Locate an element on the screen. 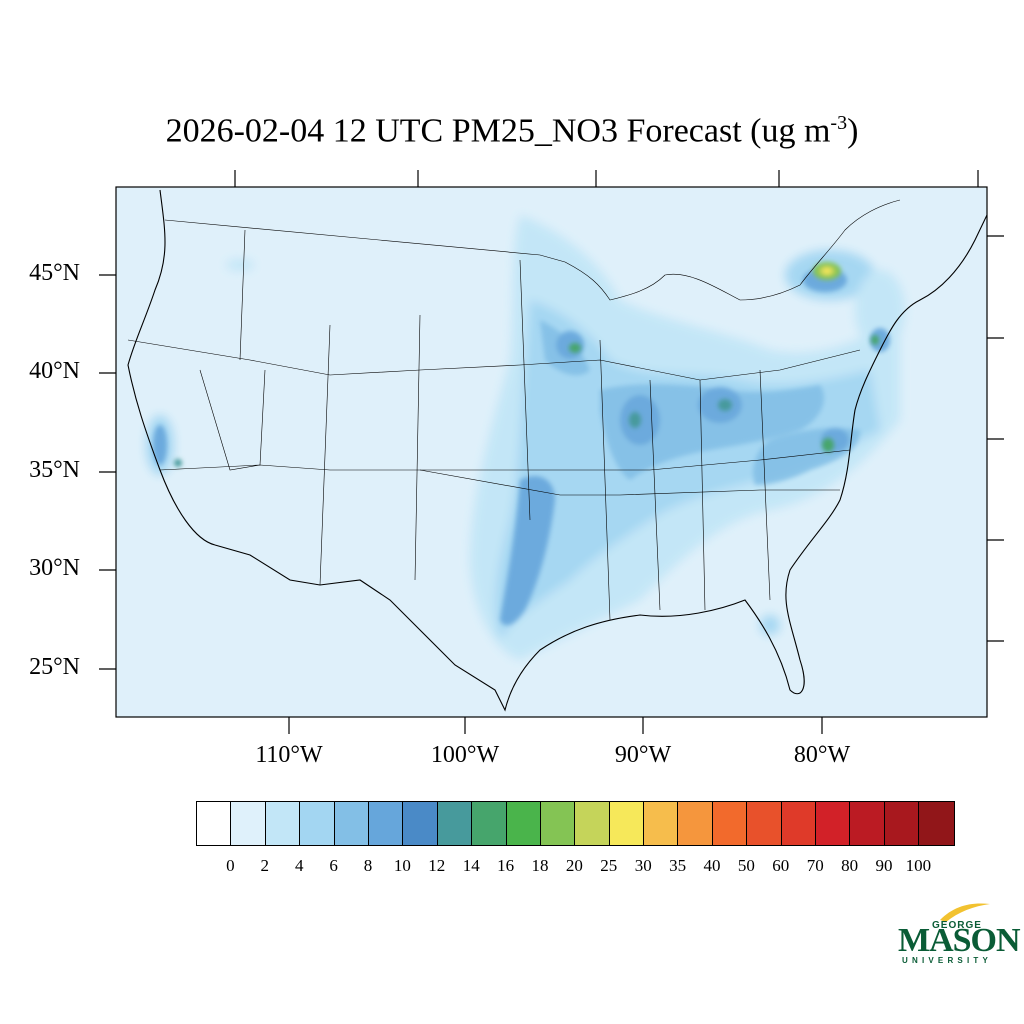 Image resolution: width=1024 pixels, height=1024 pixels. colorbar is located at coordinates (575, 823).